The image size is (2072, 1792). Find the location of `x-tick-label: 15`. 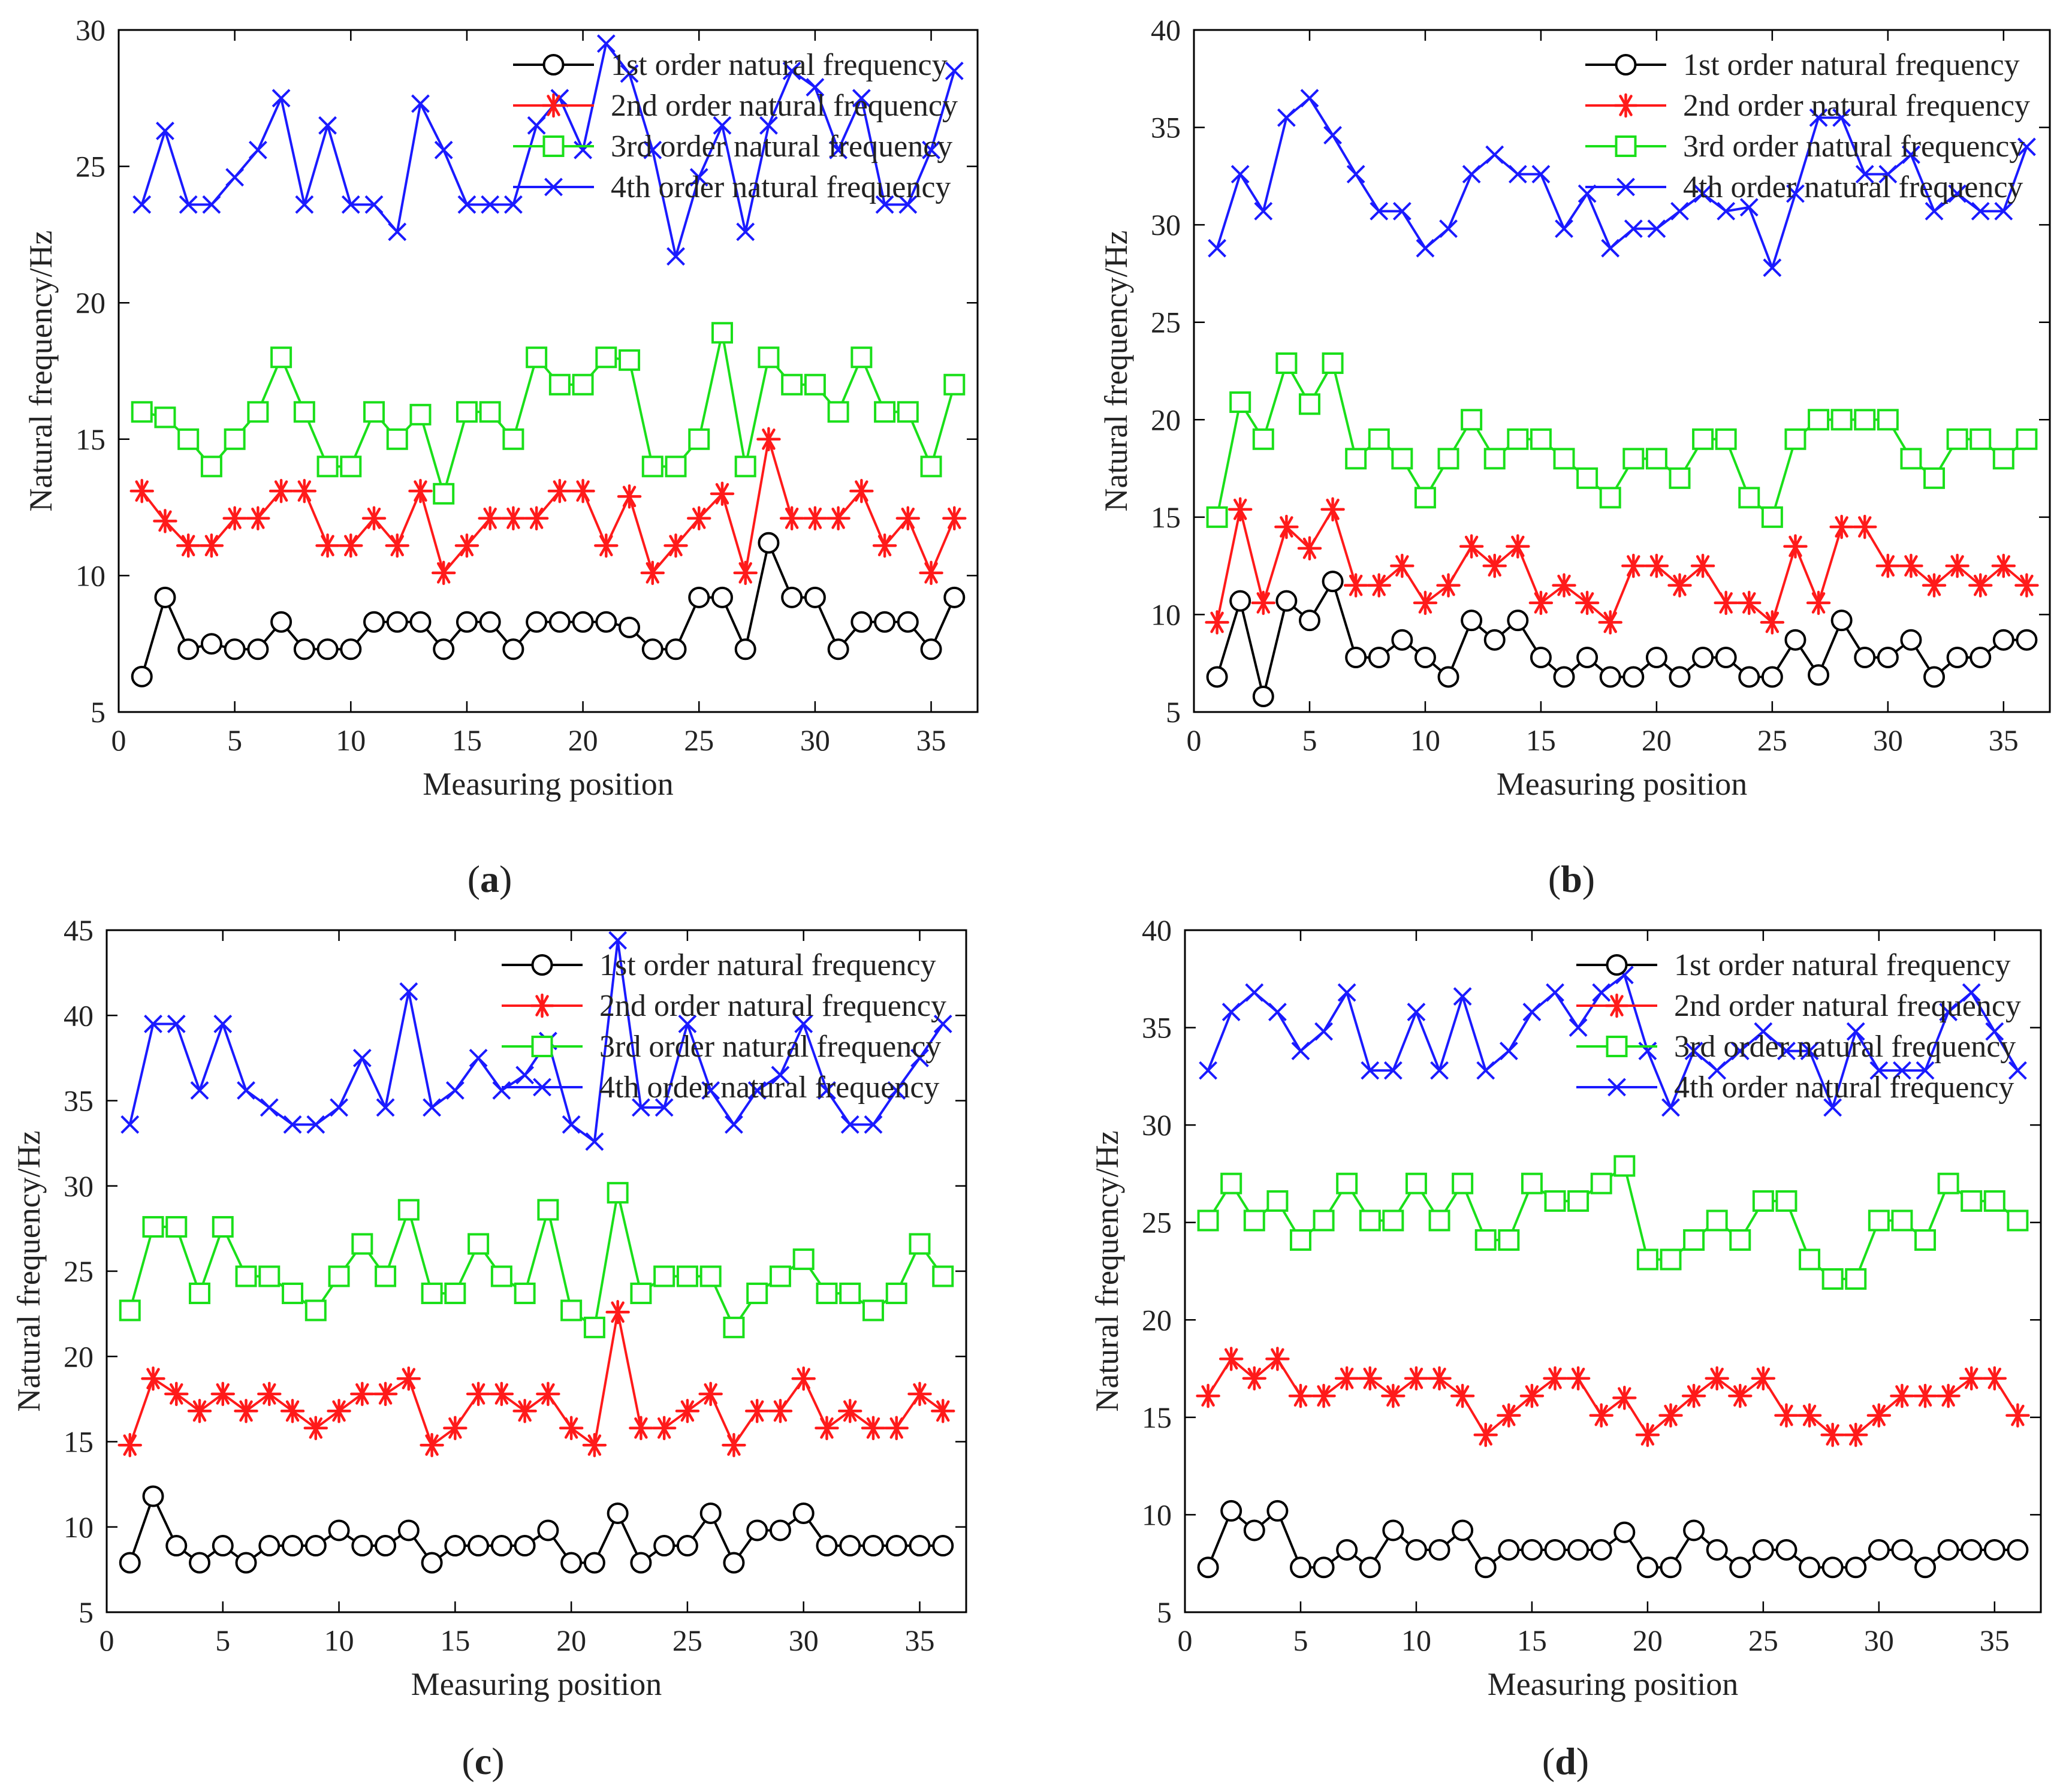

x-tick-label: 15 is located at coordinates (1541, 740).